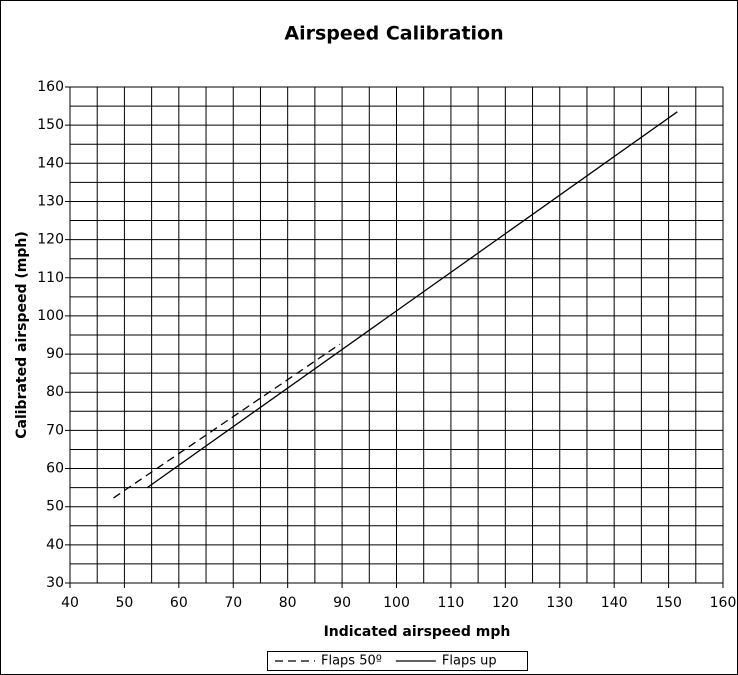 This screenshot has width=738, height=675. What do you see at coordinates (22, 335) in the screenshot?
I see `y-axis-label: Calibrated airspeed (mph)` at bounding box center [22, 335].